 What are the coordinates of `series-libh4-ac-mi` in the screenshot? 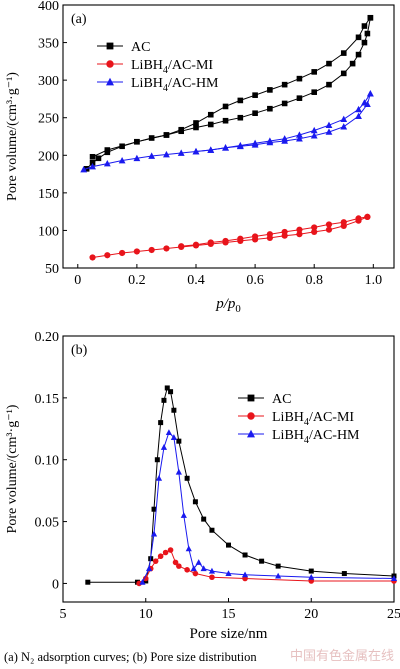 It's located at (266, 567).